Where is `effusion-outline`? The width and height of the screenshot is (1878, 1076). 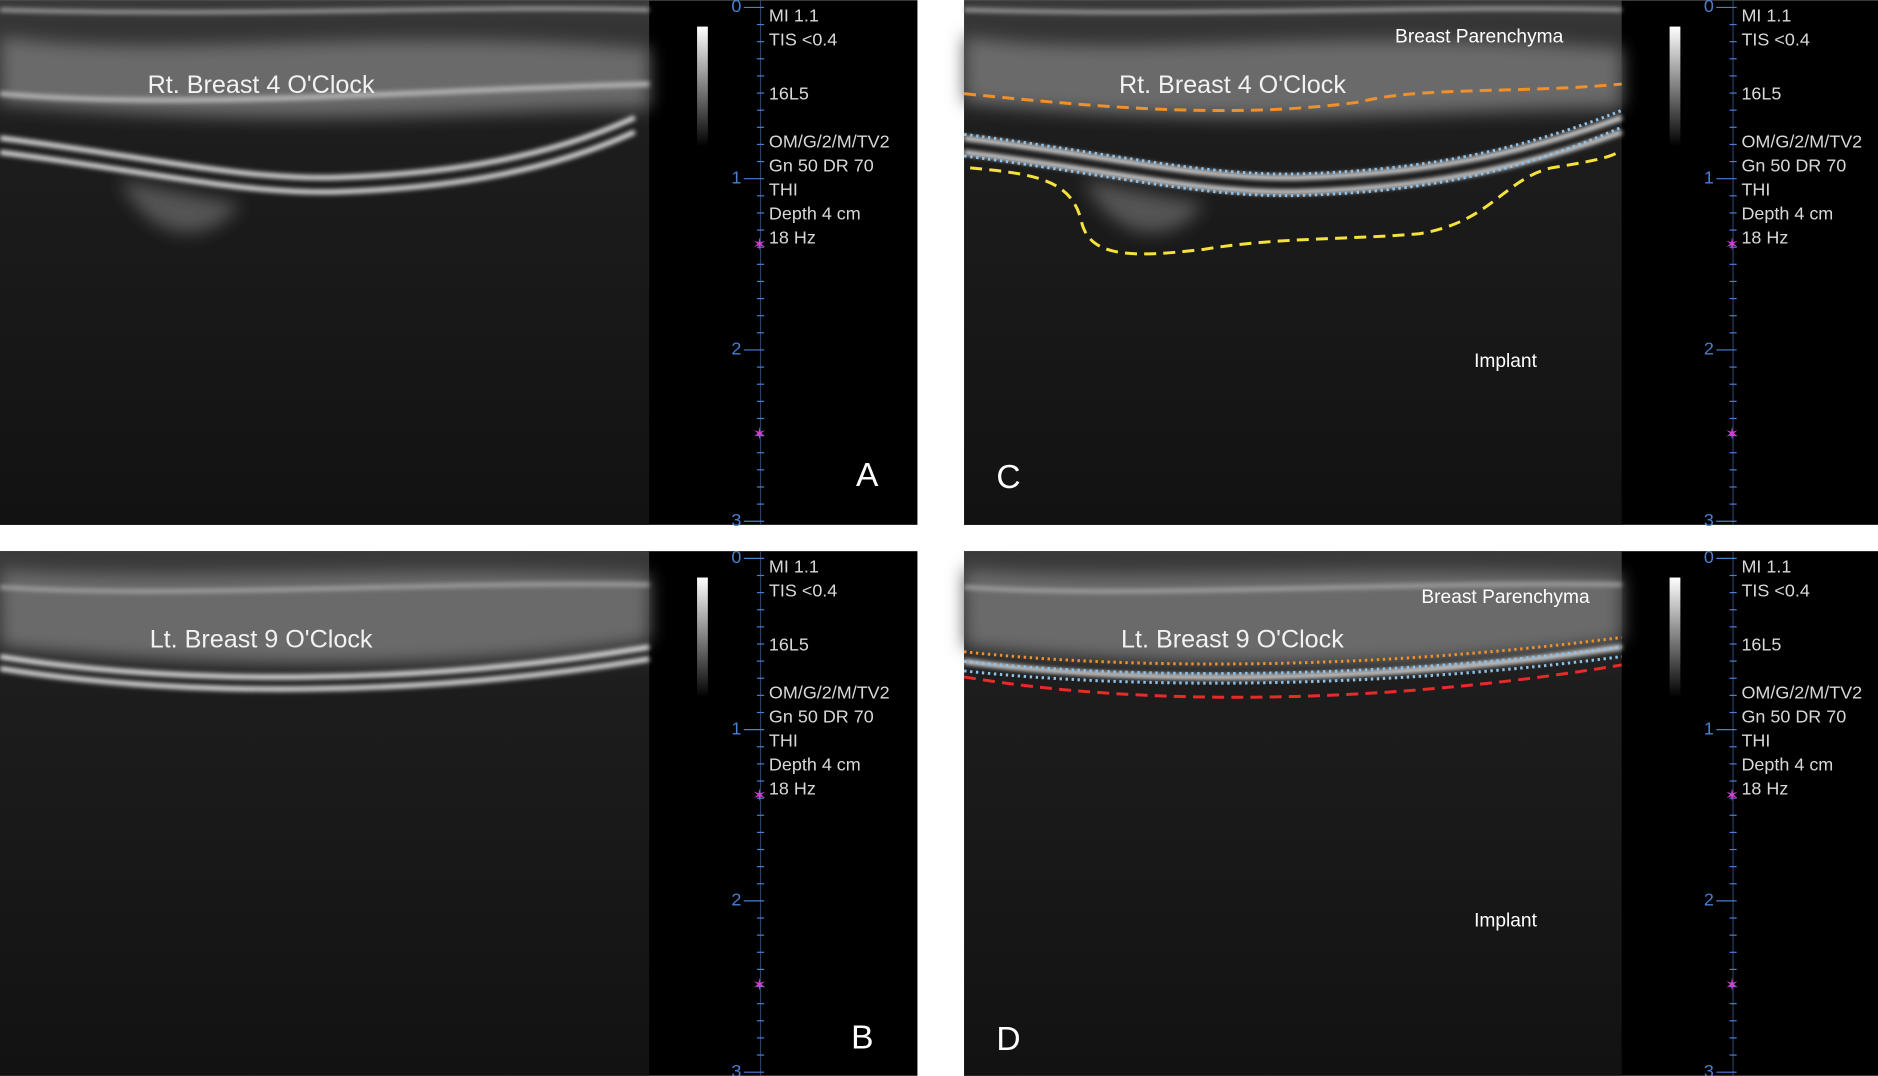 effusion-outline is located at coordinates (1296, 202).